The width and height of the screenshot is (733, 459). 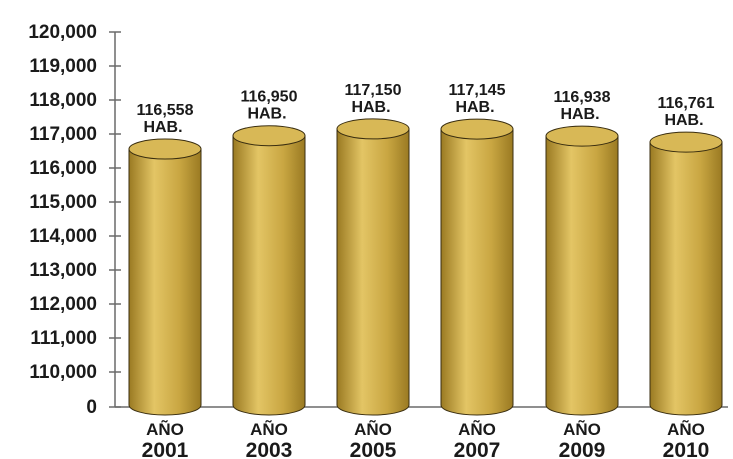 What do you see at coordinates (91, 407) in the screenshot?
I see `y-tick-label: 0` at bounding box center [91, 407].